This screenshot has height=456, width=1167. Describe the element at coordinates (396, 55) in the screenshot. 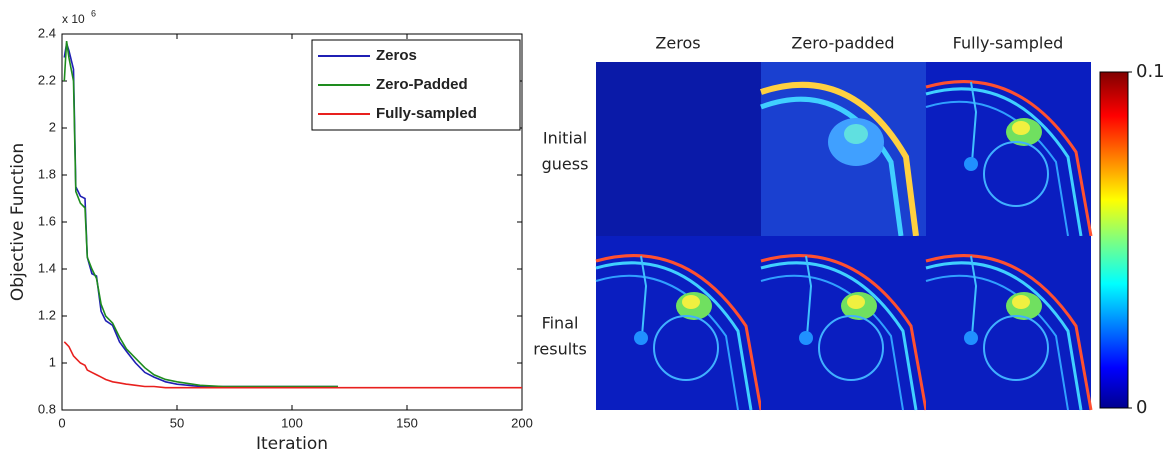

I see `legend-label: Zeros` at that location.